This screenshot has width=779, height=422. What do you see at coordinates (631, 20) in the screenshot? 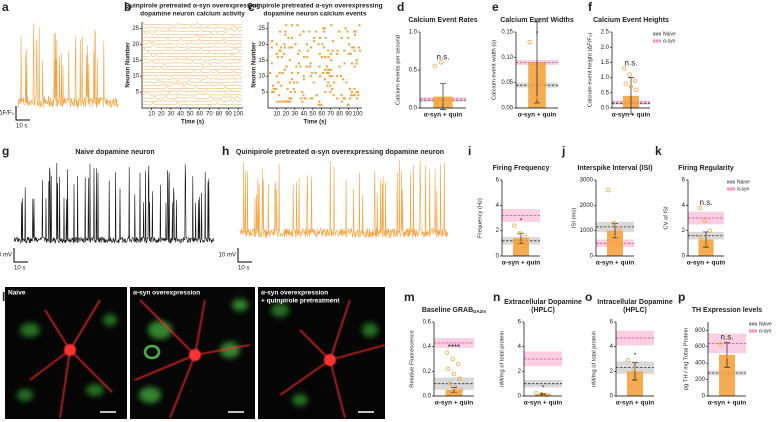
I see `panel-title: Calcium Event Heights` at bounding box center [631, 20].